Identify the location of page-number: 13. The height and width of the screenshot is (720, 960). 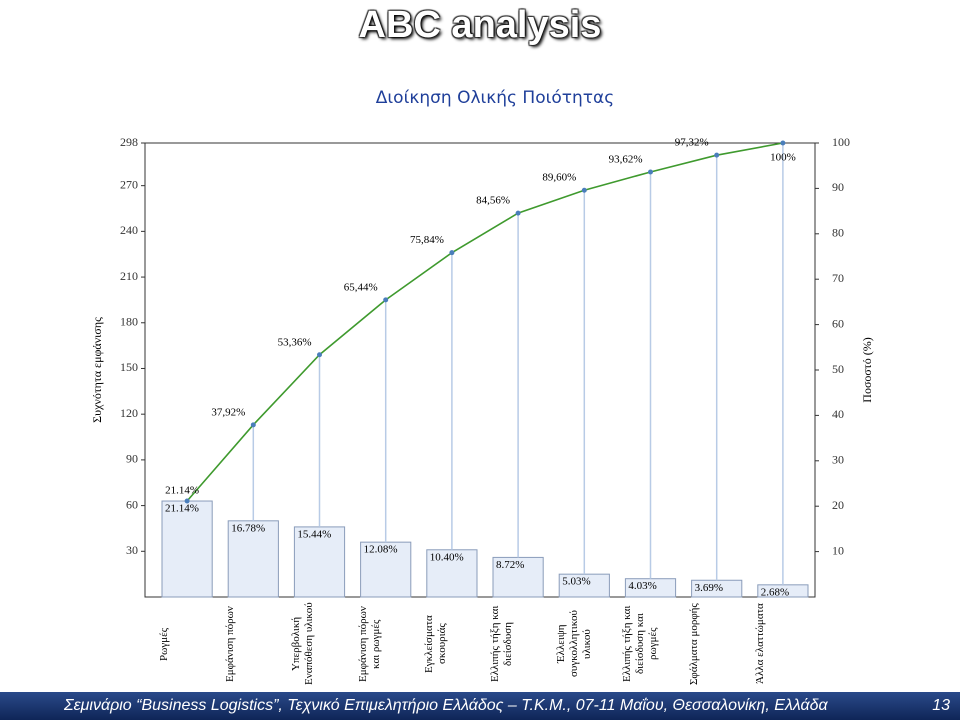
(941, 705).